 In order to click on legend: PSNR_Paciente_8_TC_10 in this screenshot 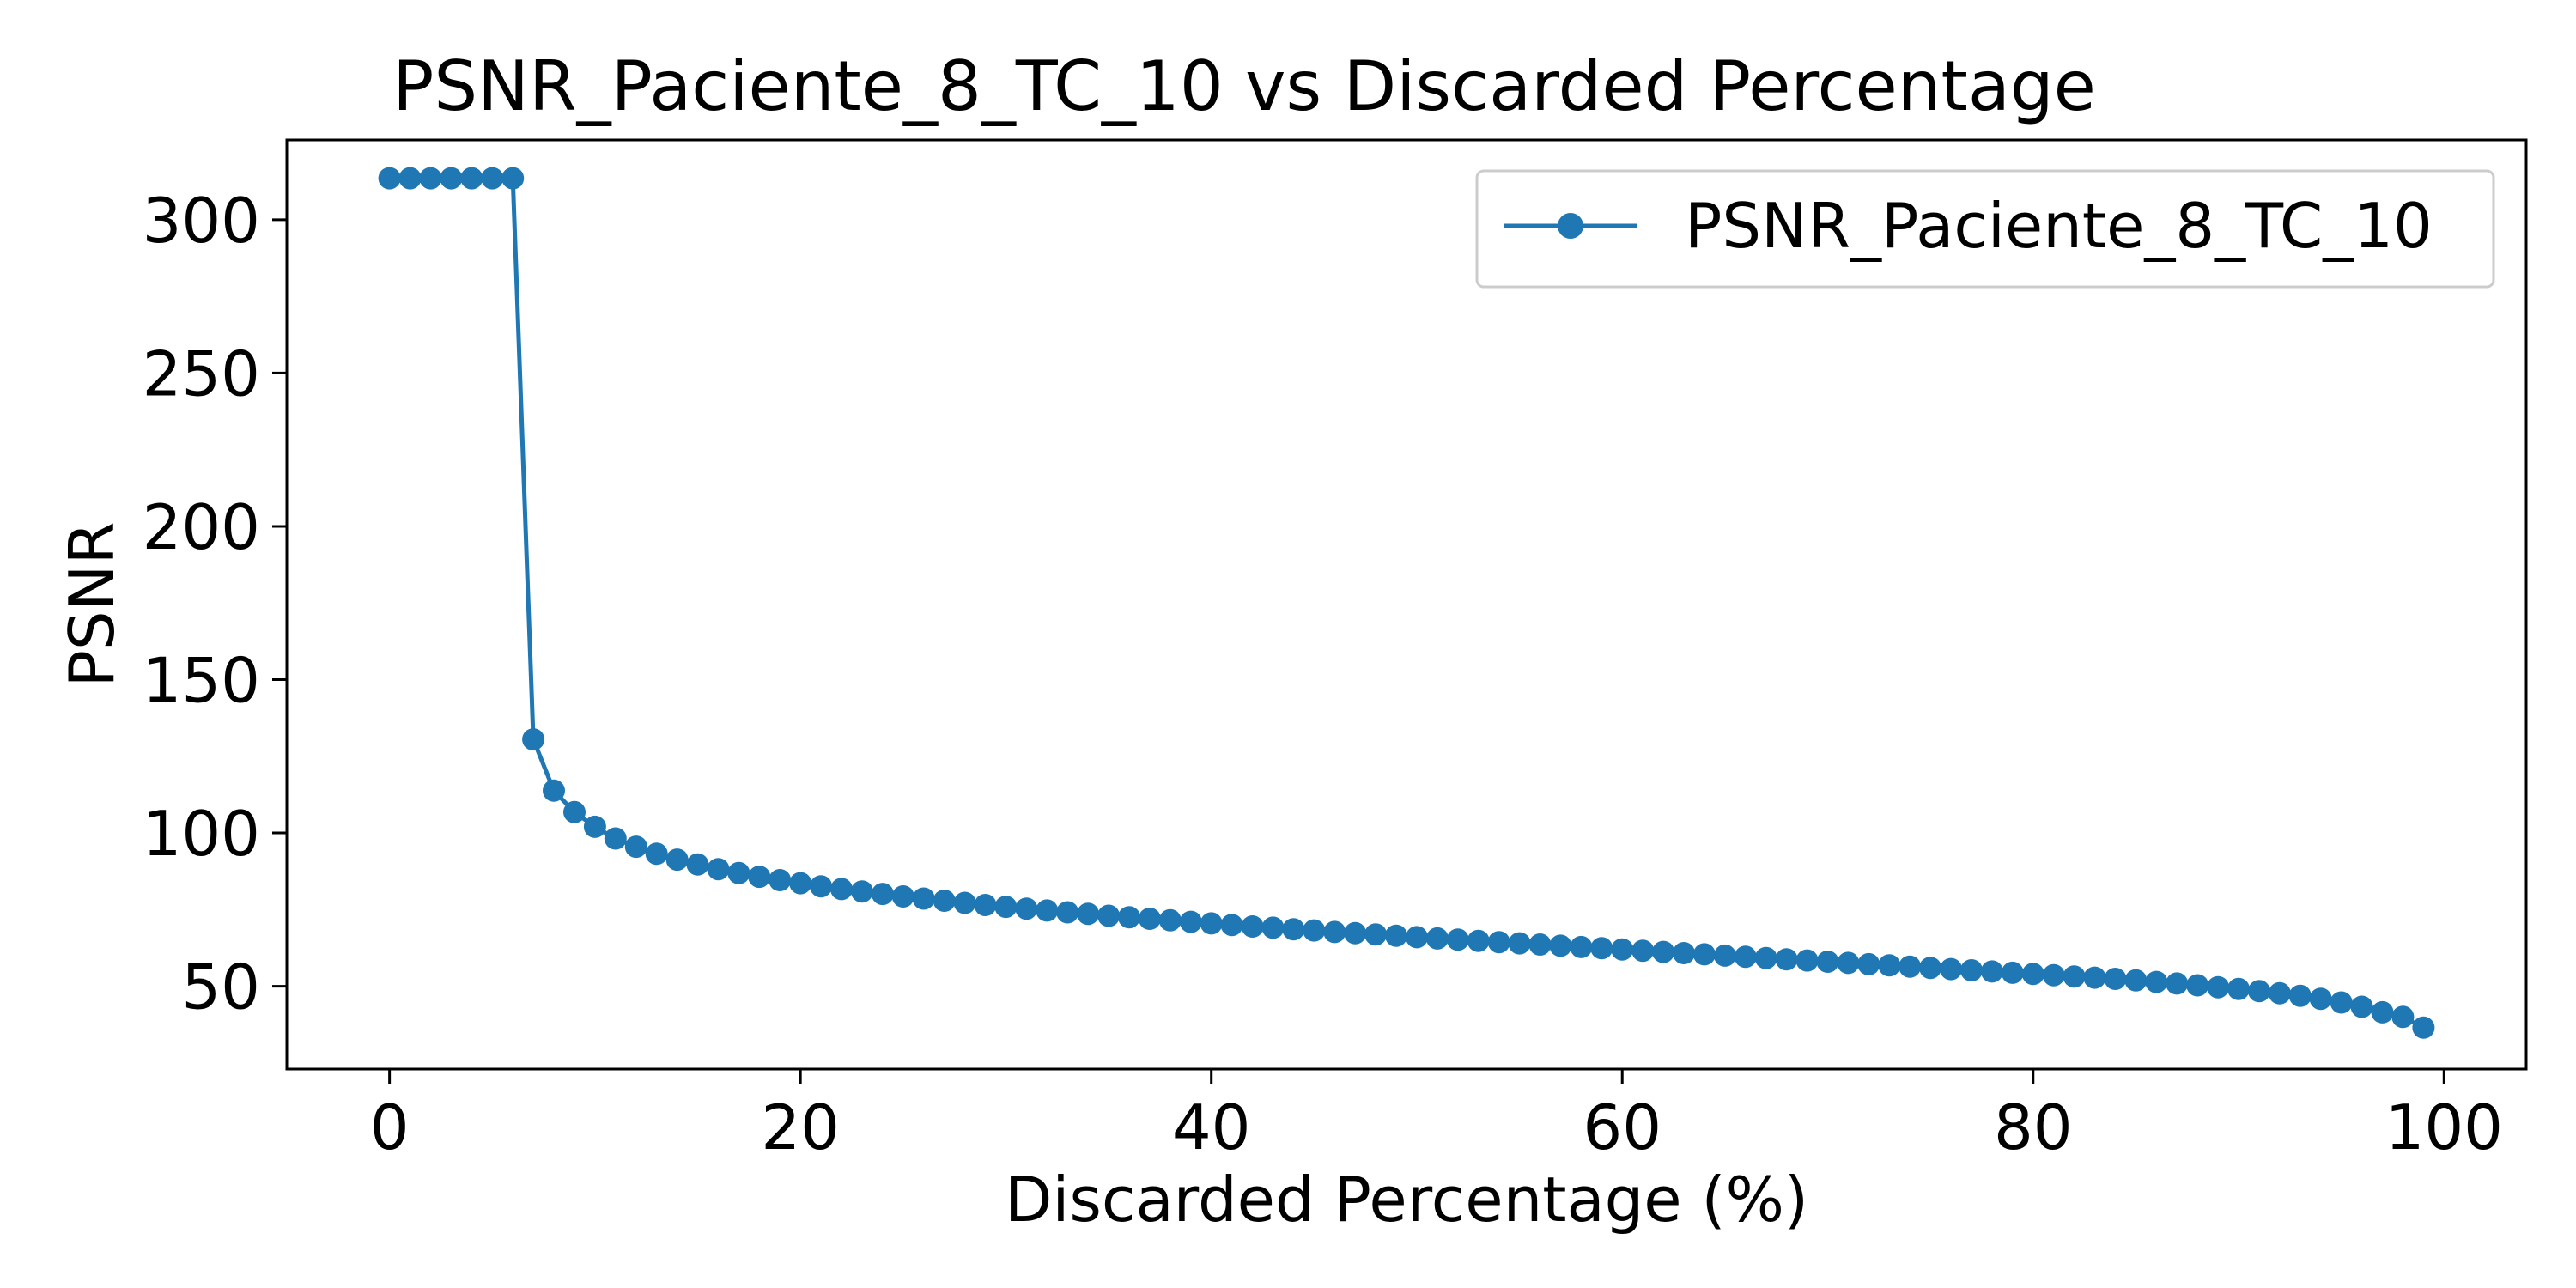, I will do `click(1985, 229)`.